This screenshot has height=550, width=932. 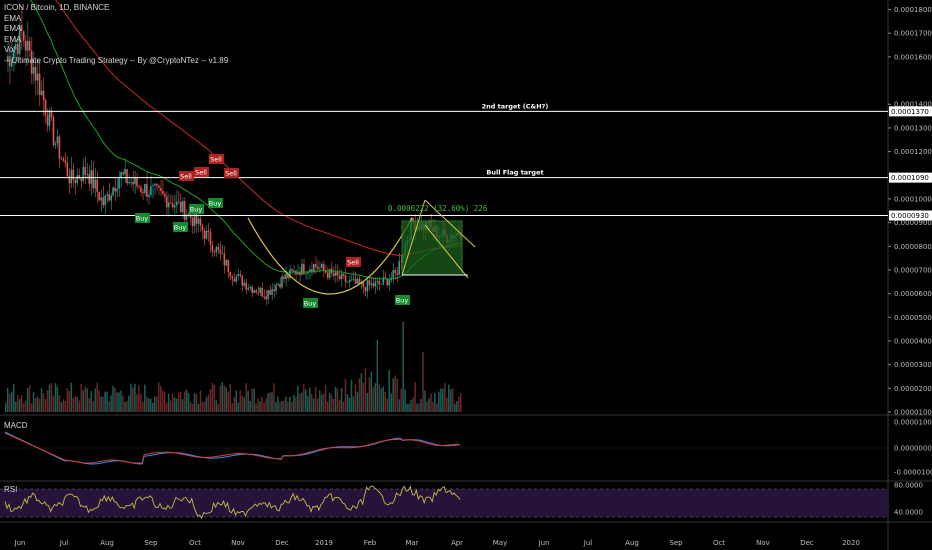 What do you see at coordinates (11, 489) in the screenshot?
I see `rsi-pane-label: RSI` at bounding box center [11, 489].